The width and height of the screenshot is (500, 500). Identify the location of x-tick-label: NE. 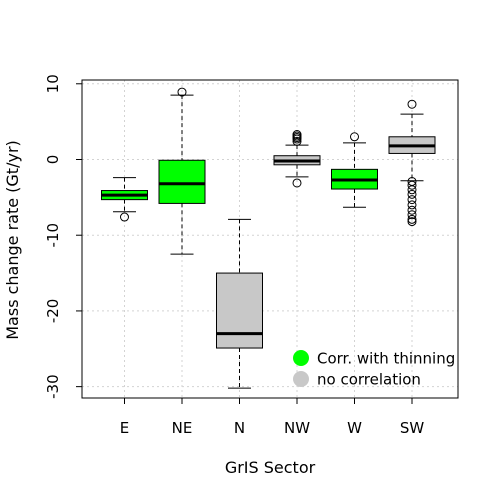
(182, 428).